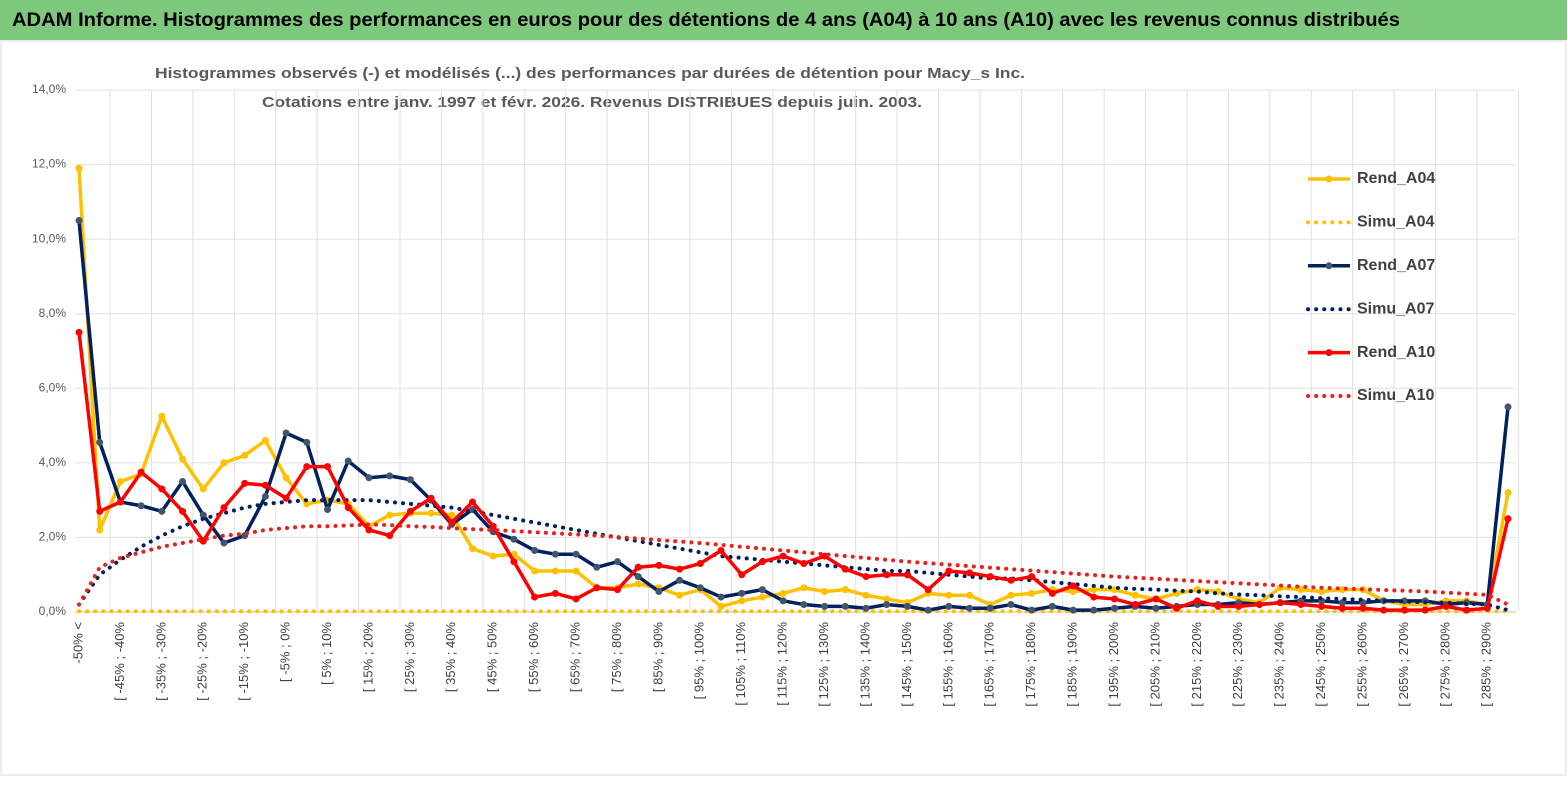  I want to click on legend-label: Simu_A10, so click(1395, 395).